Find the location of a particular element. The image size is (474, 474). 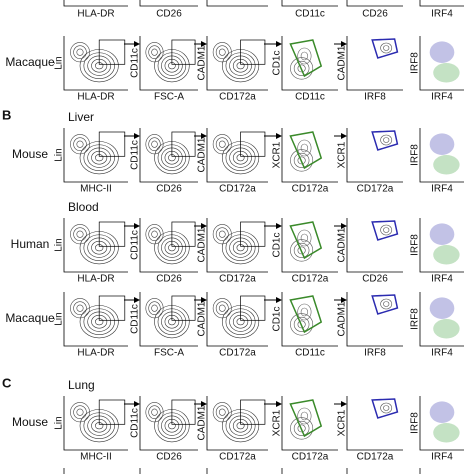

species-label: Macaque is located at coordinates (30, 318).